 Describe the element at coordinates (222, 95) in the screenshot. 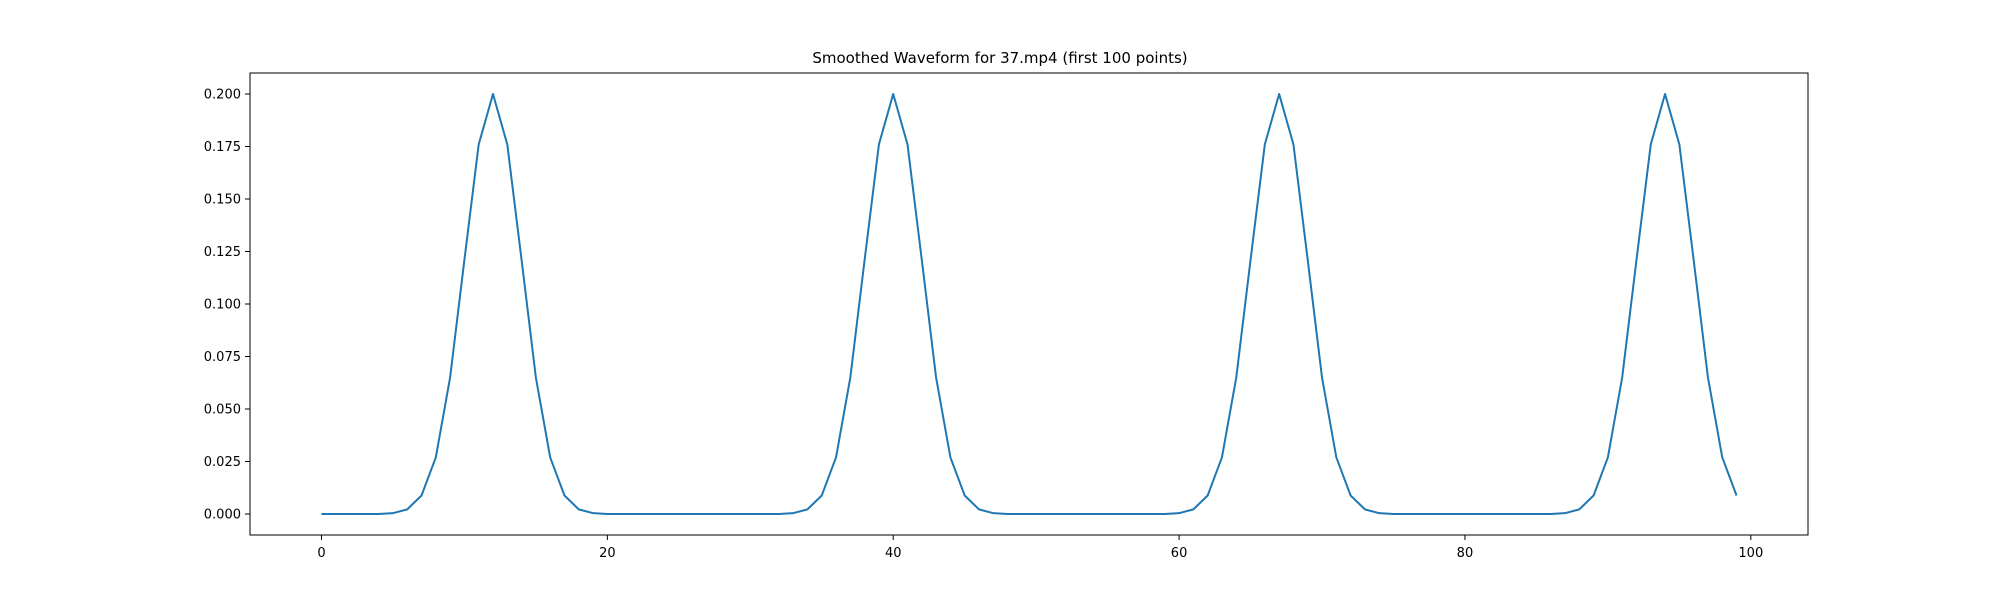

I see `y-tick-label: 0.200` at that location.